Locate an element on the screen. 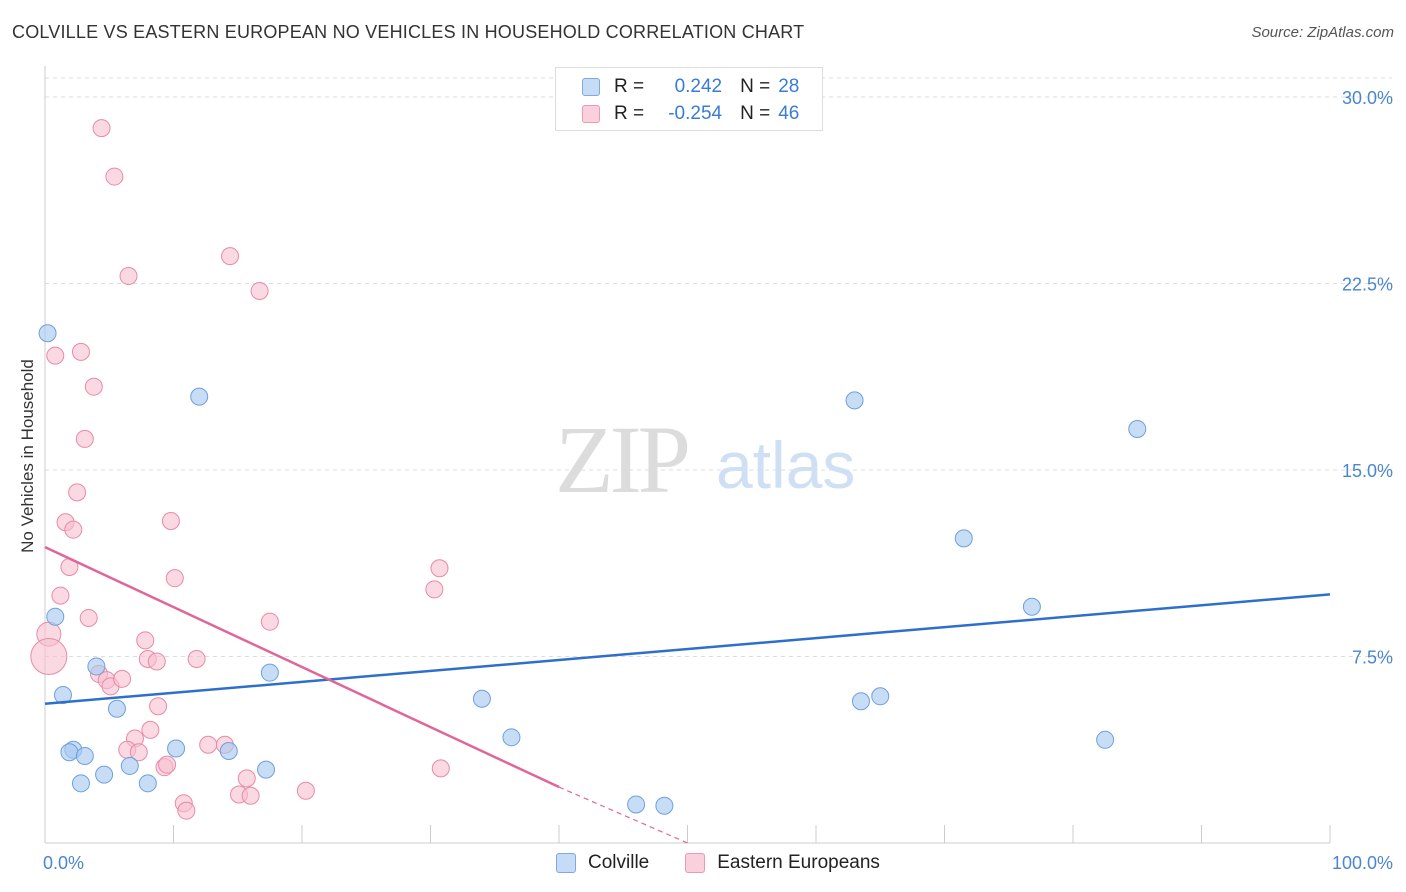 The height and width of the screenshot is (892, 1406). y-tick-label: 15.0% is located at coordinates (1367, 471).